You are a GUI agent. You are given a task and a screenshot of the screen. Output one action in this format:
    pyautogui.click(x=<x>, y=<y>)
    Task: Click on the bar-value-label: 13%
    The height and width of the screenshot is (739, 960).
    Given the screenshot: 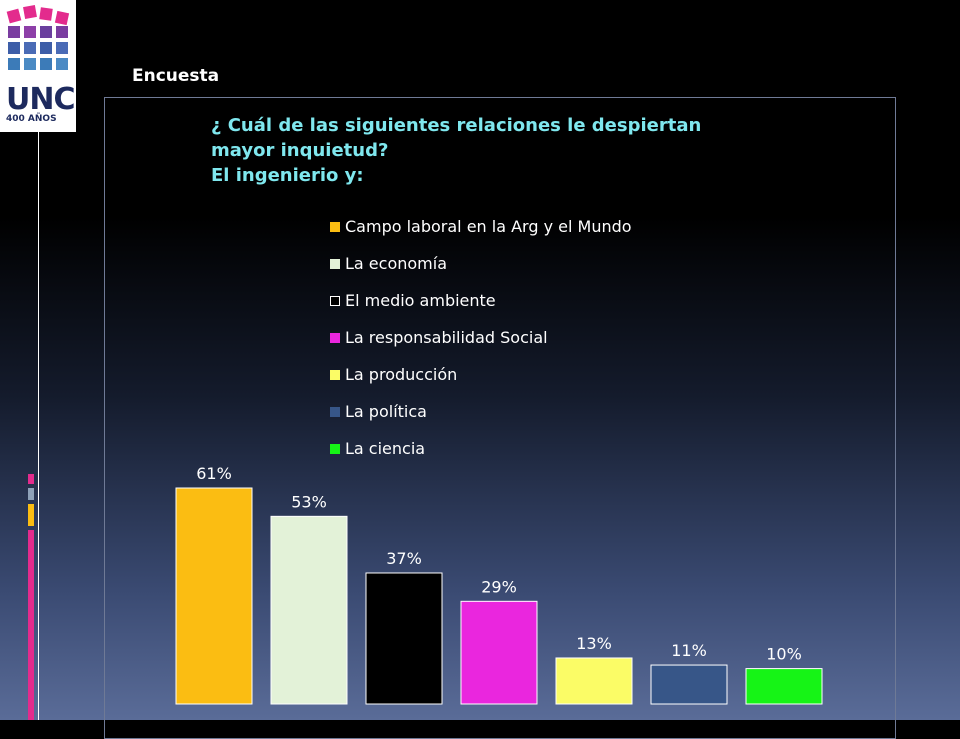 What is the action you would take?
    pyautogui.click(x=594, y=643)
    